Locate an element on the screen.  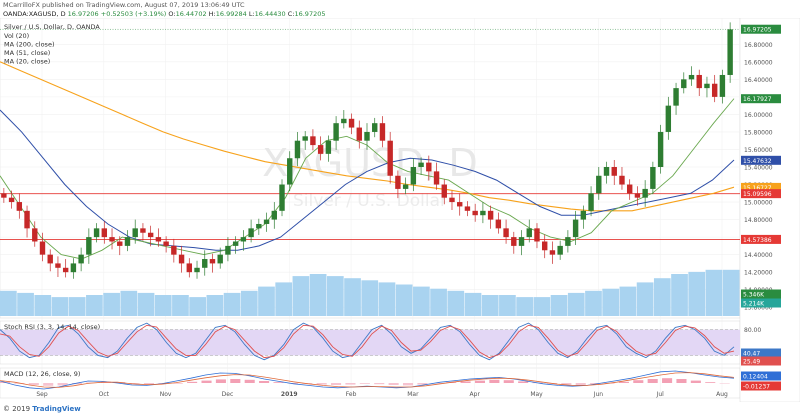
price-badge-label: 14.57386 is located at coordinates (757, 240).